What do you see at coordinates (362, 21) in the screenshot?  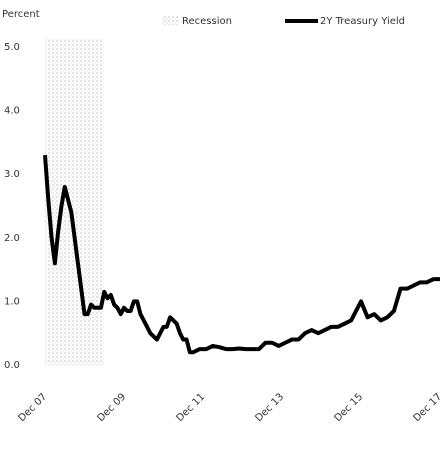 I see `legend-label: 2Y Treasury Yield` at bounding box center [362, 21].